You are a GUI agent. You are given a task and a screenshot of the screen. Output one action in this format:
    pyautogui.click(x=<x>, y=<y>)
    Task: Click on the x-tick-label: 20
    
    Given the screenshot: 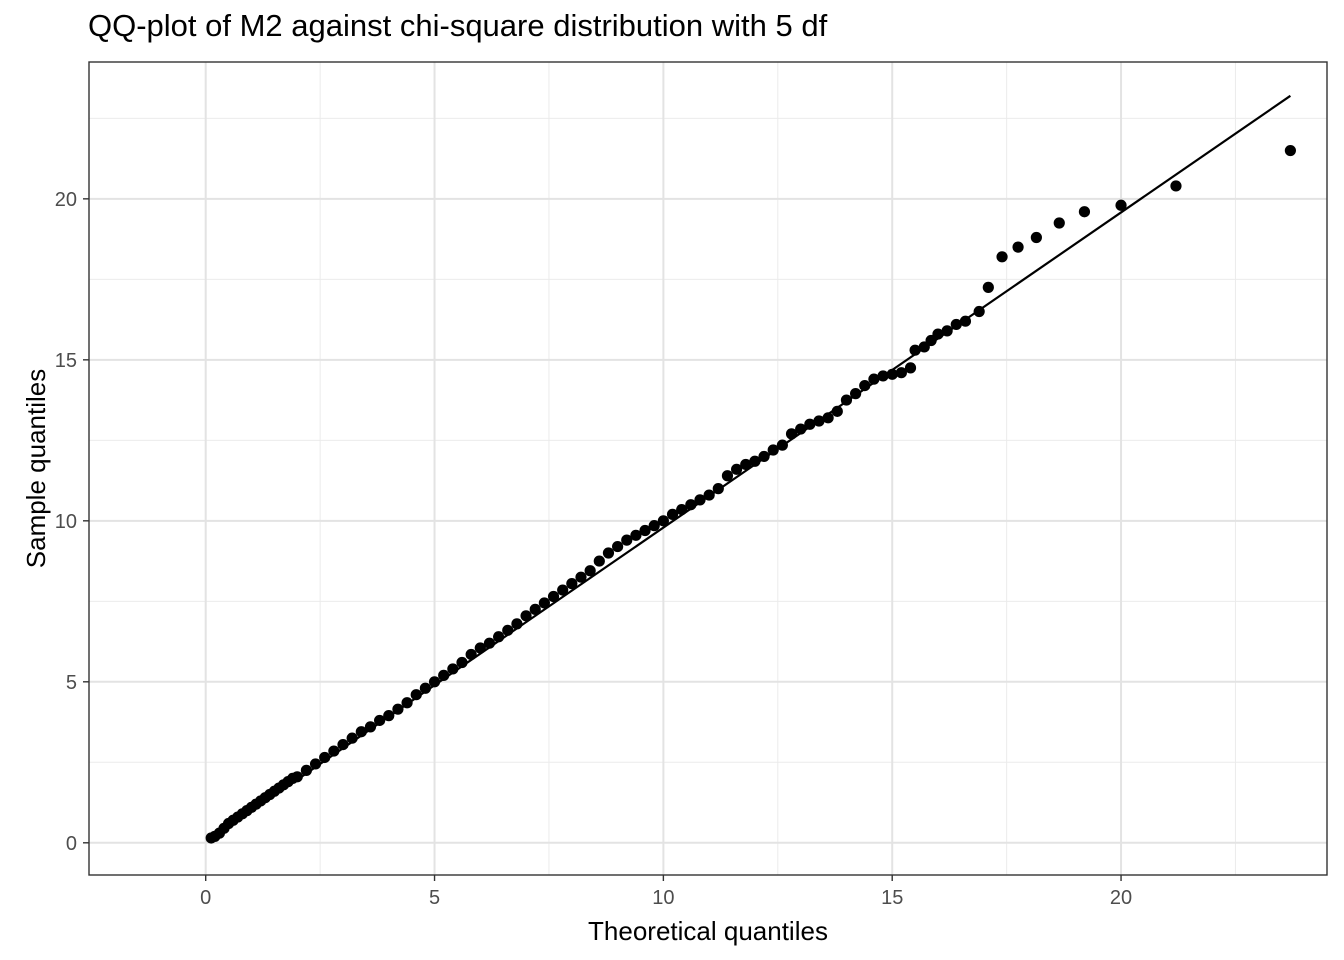 What is the action you would take?
    pyautogui.click(x=1121, y=898)
    